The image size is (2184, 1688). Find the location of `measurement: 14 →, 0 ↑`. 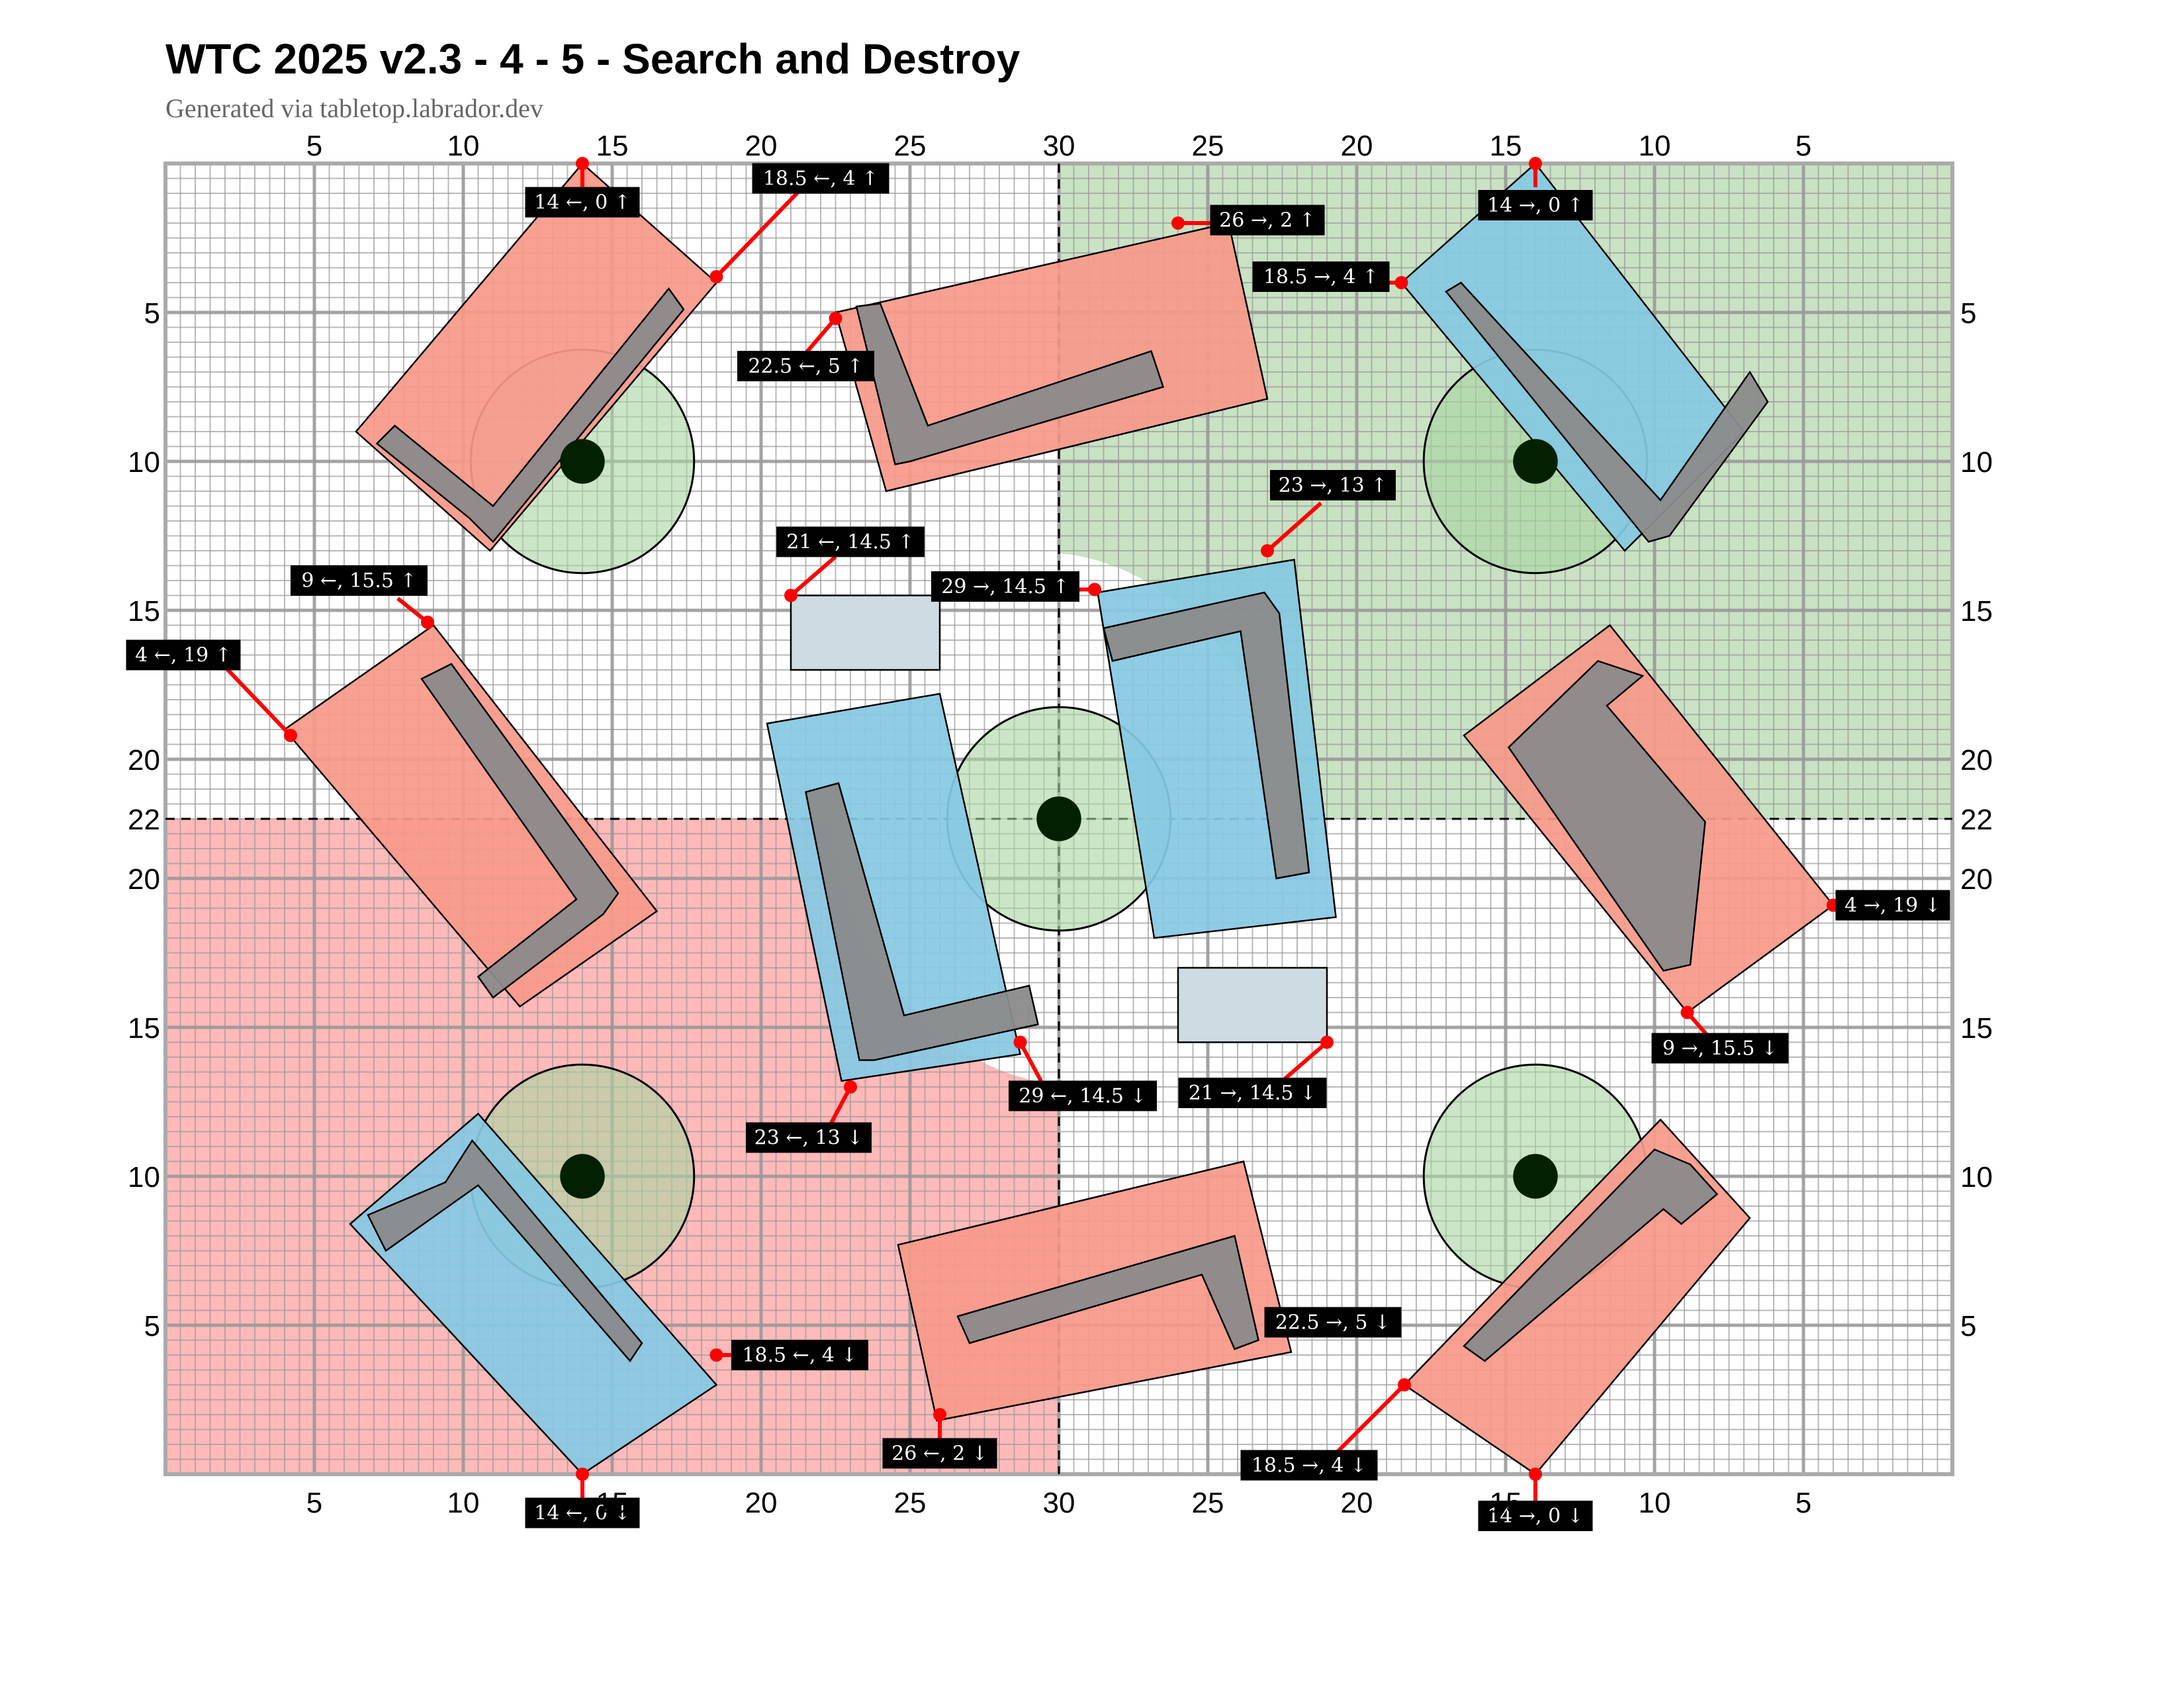

measurement: 14 →, 0 ↑ is located at coordinates (1535, 188).